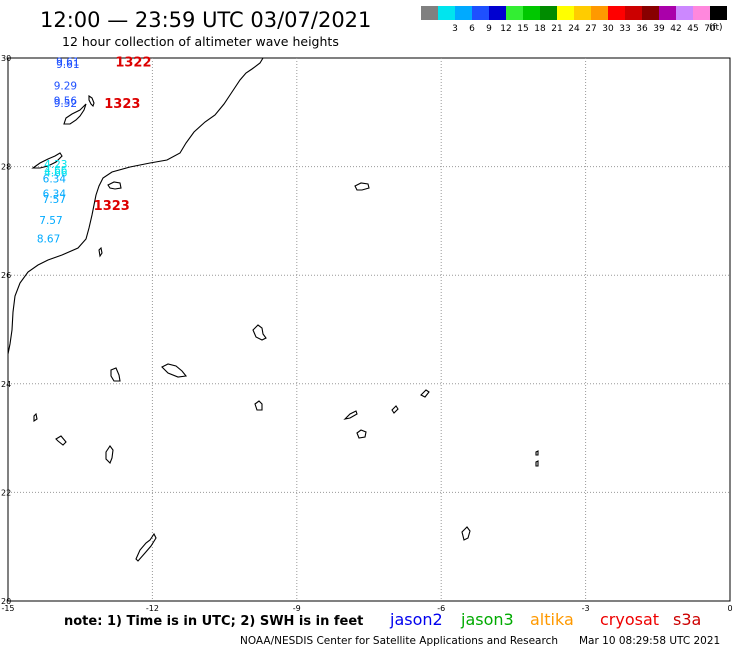 The image size is (740, 650). Describe the element at coordinates (642, 29) in the screenshot. I see `legend-label: 36` at that location.